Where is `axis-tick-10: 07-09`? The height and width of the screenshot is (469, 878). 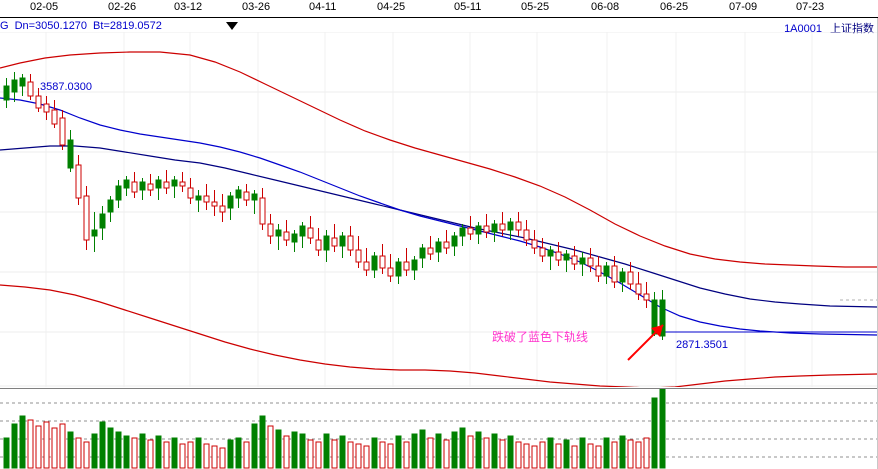
axis-tick-10: 07-09 is located at coordinates (743, 7).